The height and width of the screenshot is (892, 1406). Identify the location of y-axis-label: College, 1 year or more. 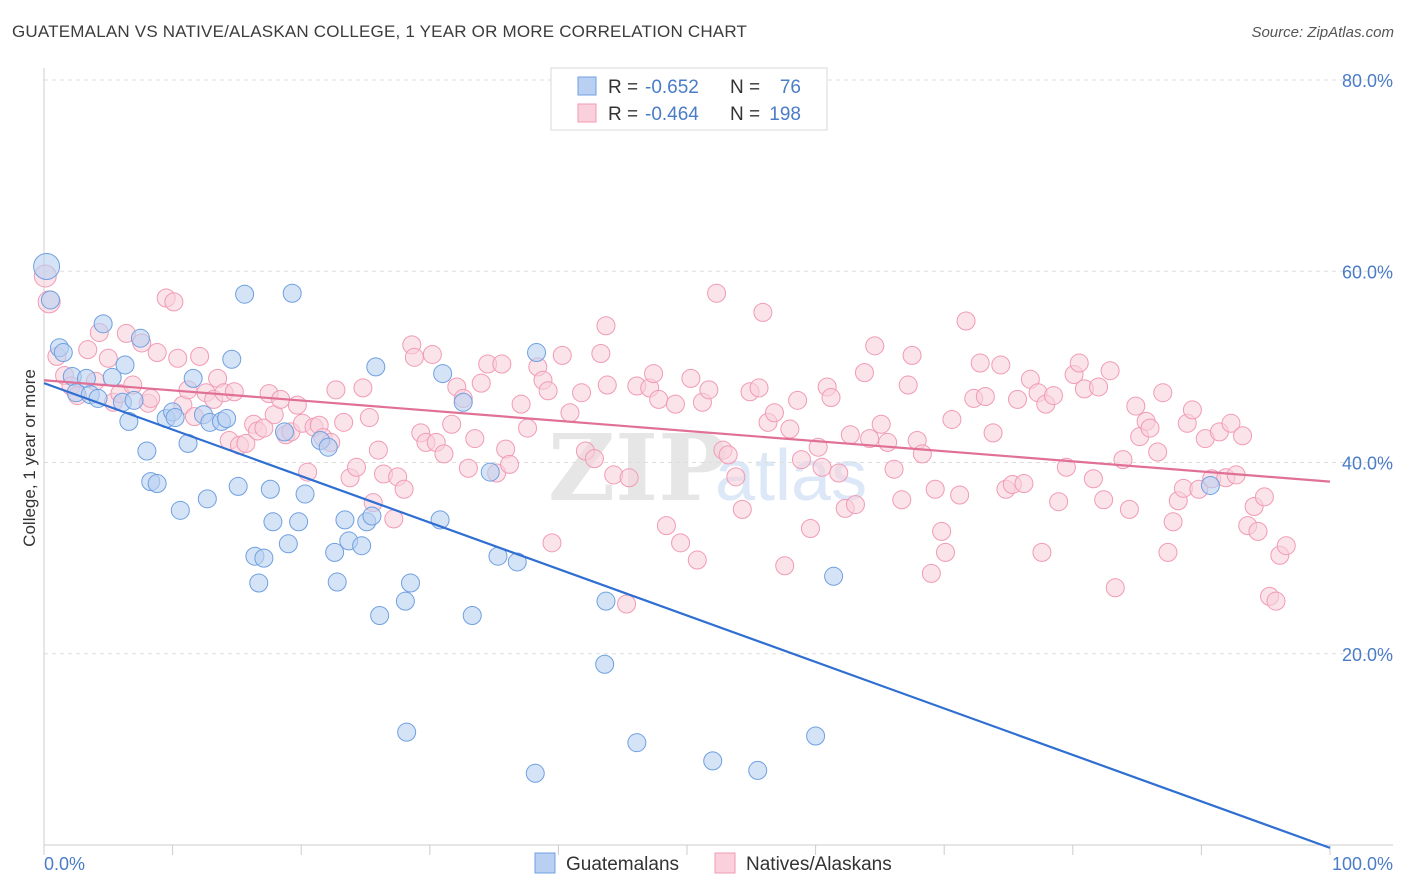
(29, 458).